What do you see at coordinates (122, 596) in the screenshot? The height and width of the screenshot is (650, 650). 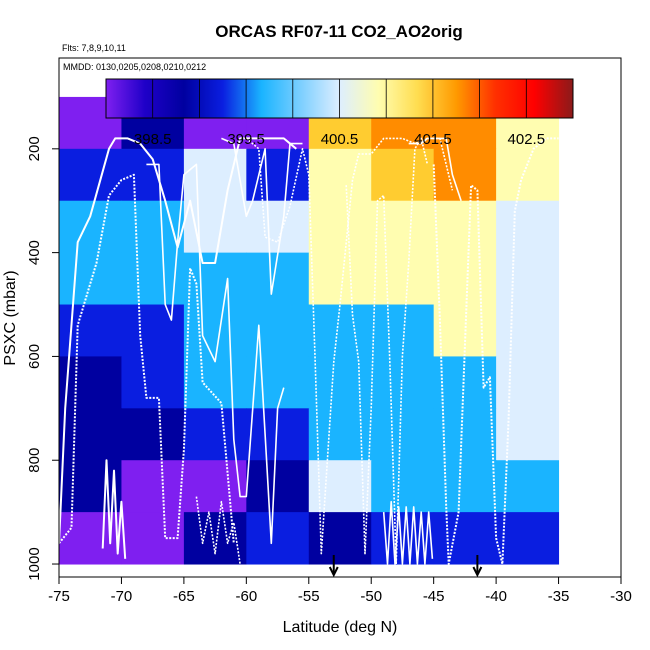 I see `x-tick-label: -70` at bounding box center [122, 596].